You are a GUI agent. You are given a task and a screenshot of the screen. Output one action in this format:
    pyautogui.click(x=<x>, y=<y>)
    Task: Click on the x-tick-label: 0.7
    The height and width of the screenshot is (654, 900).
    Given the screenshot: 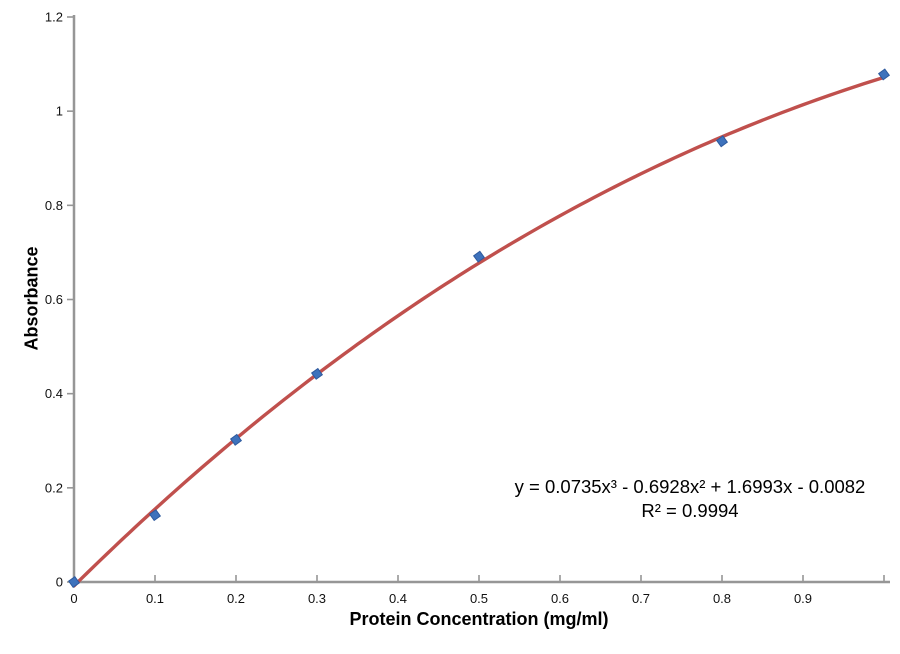 What is the action you would take?
    pyautogui.click(x=641, y=598)
    